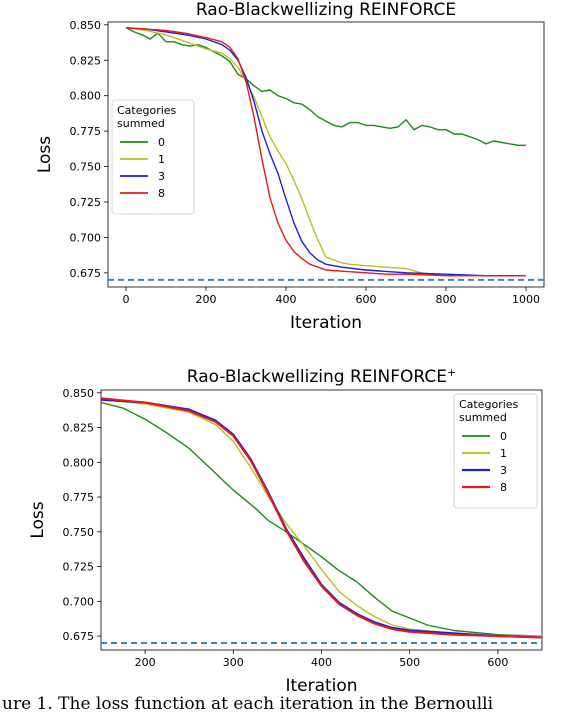  I want to click on chart1-legend-title: summed, so click(483, 417).